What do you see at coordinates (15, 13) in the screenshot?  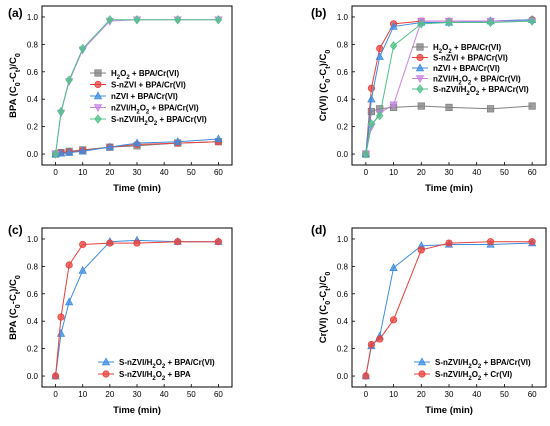 I see `panel-label: (a)` at bounding box center [15, 13].